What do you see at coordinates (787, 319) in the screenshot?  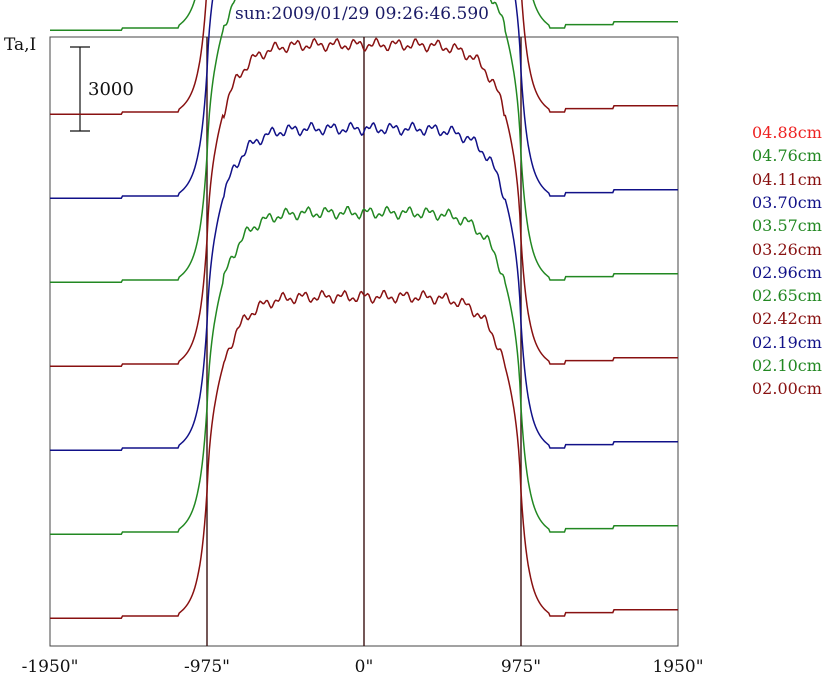 I see `legend-item: 02.42cm` at bounding box center [787, 319].